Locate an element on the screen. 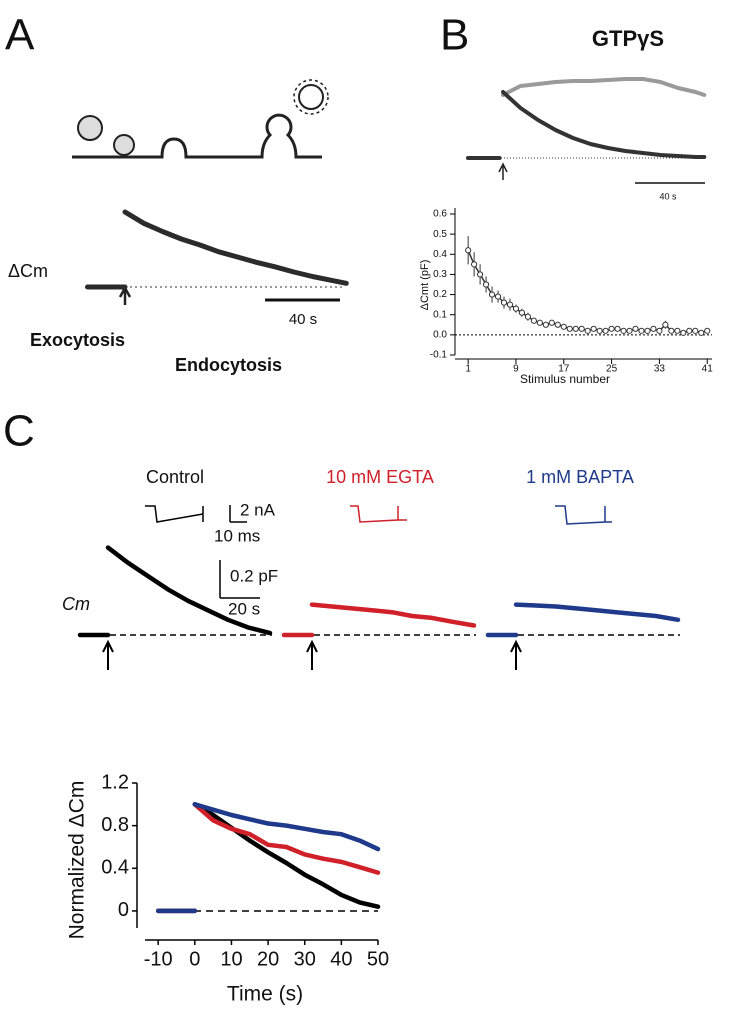 The height and width of the screenshot is (1009, 749). x-label: Stimulus number is located at coordinates (565, 379).